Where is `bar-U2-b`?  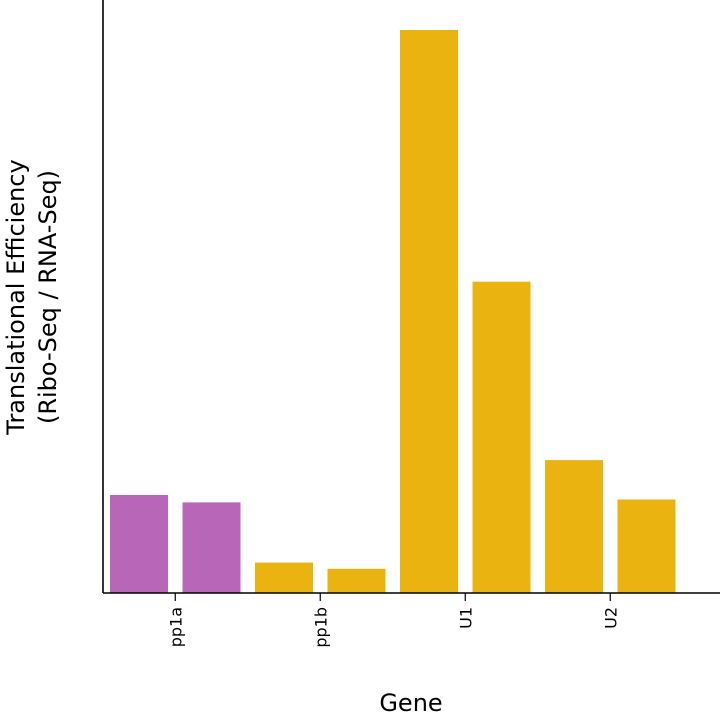
bar-U2-b is located at coordinates (646, 546).